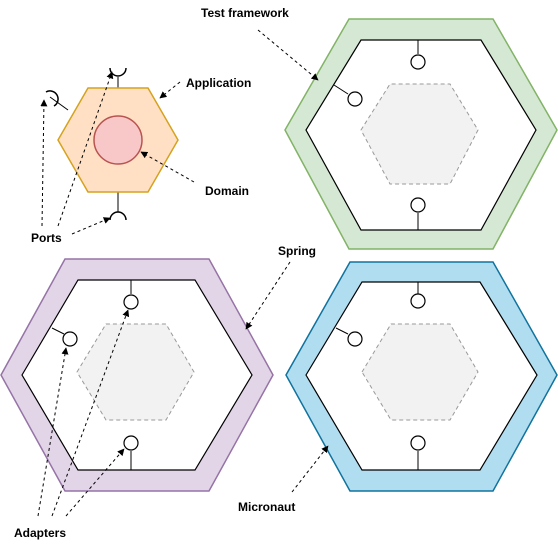 This screenshot has width=558, height=547. What do you see at coordinates (53, 432) in the screenshot?
I see `arrow-adapters-left` at bounding box center [53, 432].